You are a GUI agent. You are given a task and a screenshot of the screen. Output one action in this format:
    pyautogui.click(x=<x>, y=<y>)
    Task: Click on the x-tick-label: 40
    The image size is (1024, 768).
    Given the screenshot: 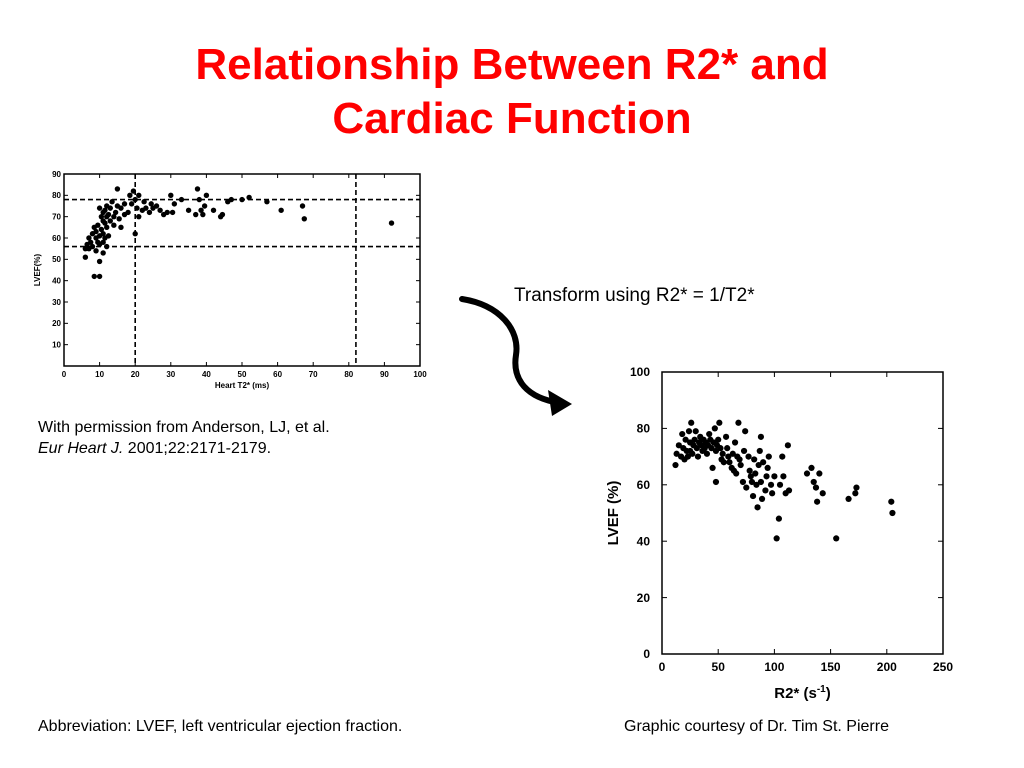 What is the action you would take?
    pyautogui.click(x=206, y=374)
    